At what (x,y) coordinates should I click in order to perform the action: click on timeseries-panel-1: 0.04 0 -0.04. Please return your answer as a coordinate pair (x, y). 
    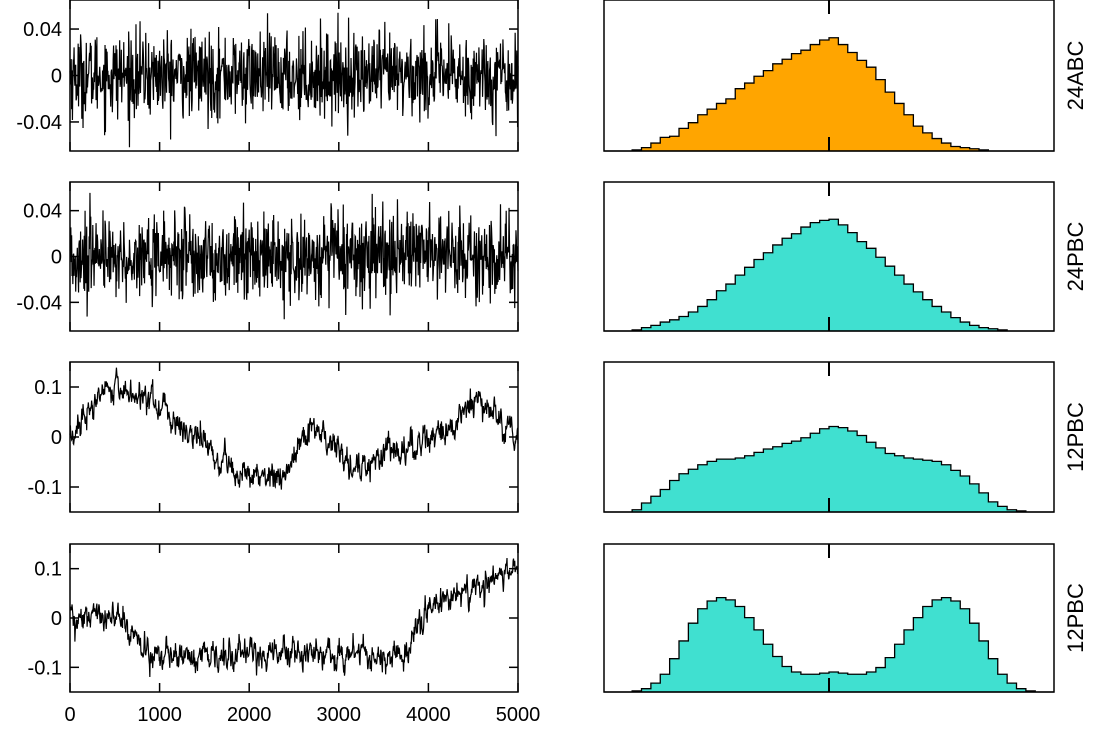
    Looking at the image, I should click on (267, 76).